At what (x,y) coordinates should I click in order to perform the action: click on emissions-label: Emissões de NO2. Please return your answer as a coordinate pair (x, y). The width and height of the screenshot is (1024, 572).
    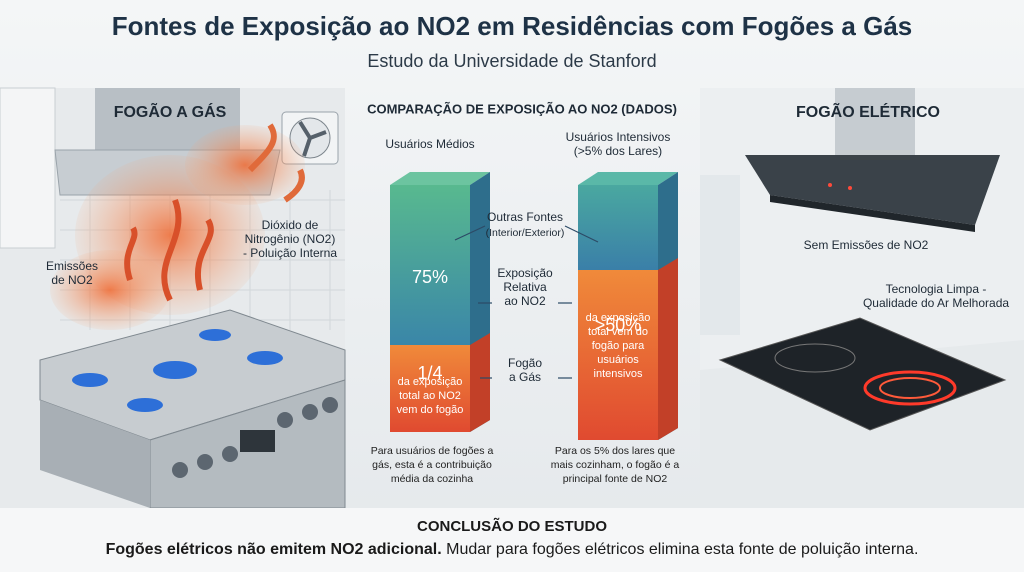
    Looking at the image, I should click on (72, 273).